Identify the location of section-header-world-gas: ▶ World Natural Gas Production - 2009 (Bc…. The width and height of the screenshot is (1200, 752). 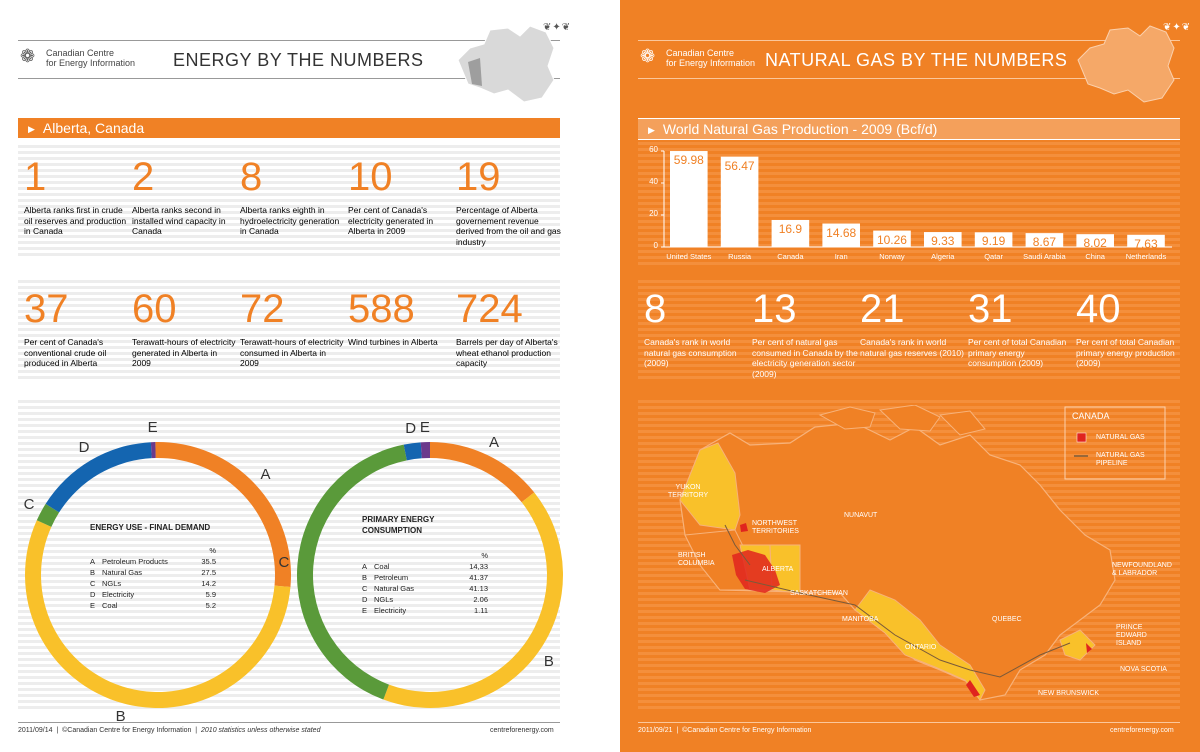
(909, 129).